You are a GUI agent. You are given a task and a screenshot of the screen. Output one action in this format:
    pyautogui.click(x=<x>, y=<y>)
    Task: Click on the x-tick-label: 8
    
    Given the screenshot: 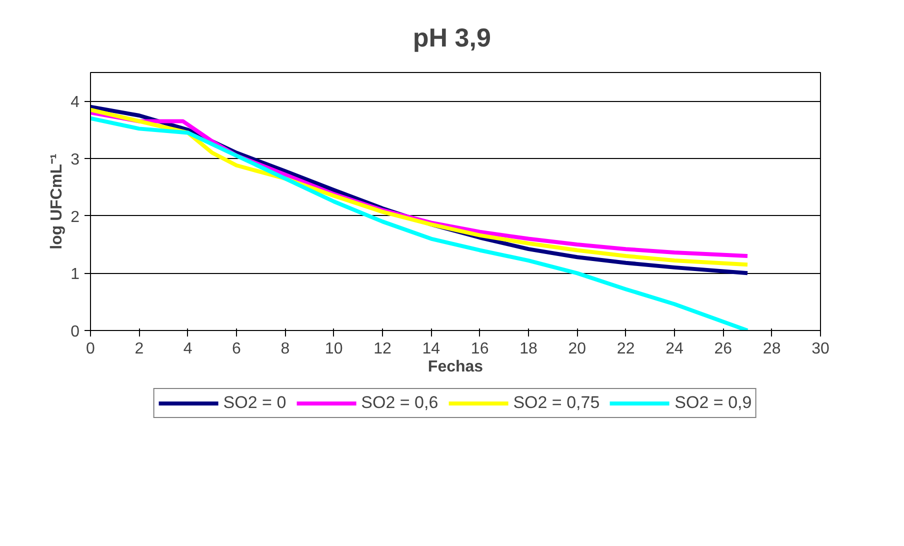 What is the action you would take?
    pyautogui.click(x=285, y=349)
    